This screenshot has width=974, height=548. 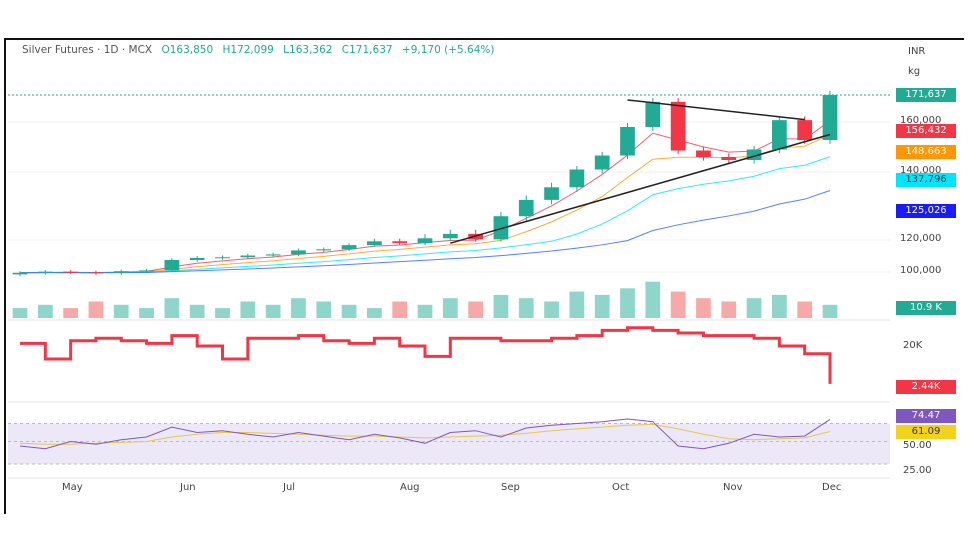 What do you see at coordinates (289, 487) in the screenshot?
I see `time-axis-tick: Jul` at bounding box center [289, 487].